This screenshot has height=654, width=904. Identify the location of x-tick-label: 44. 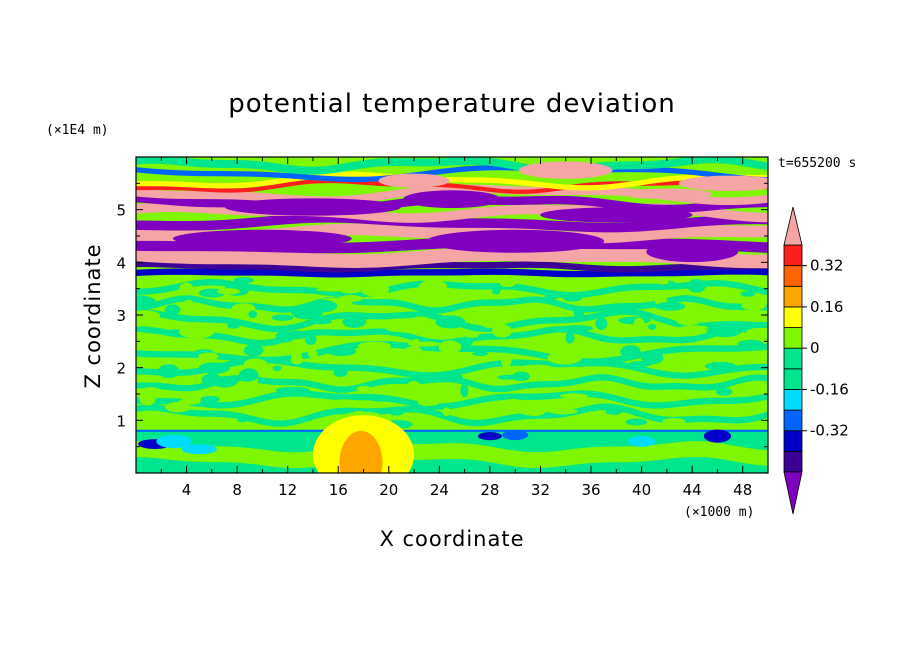
(692, 490).